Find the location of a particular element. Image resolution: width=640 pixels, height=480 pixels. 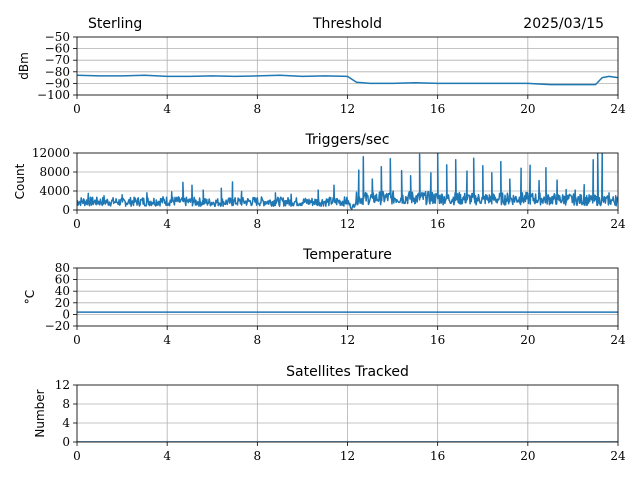

triggers-xtick-label-0: 0 is located at coordinates (77, 224).